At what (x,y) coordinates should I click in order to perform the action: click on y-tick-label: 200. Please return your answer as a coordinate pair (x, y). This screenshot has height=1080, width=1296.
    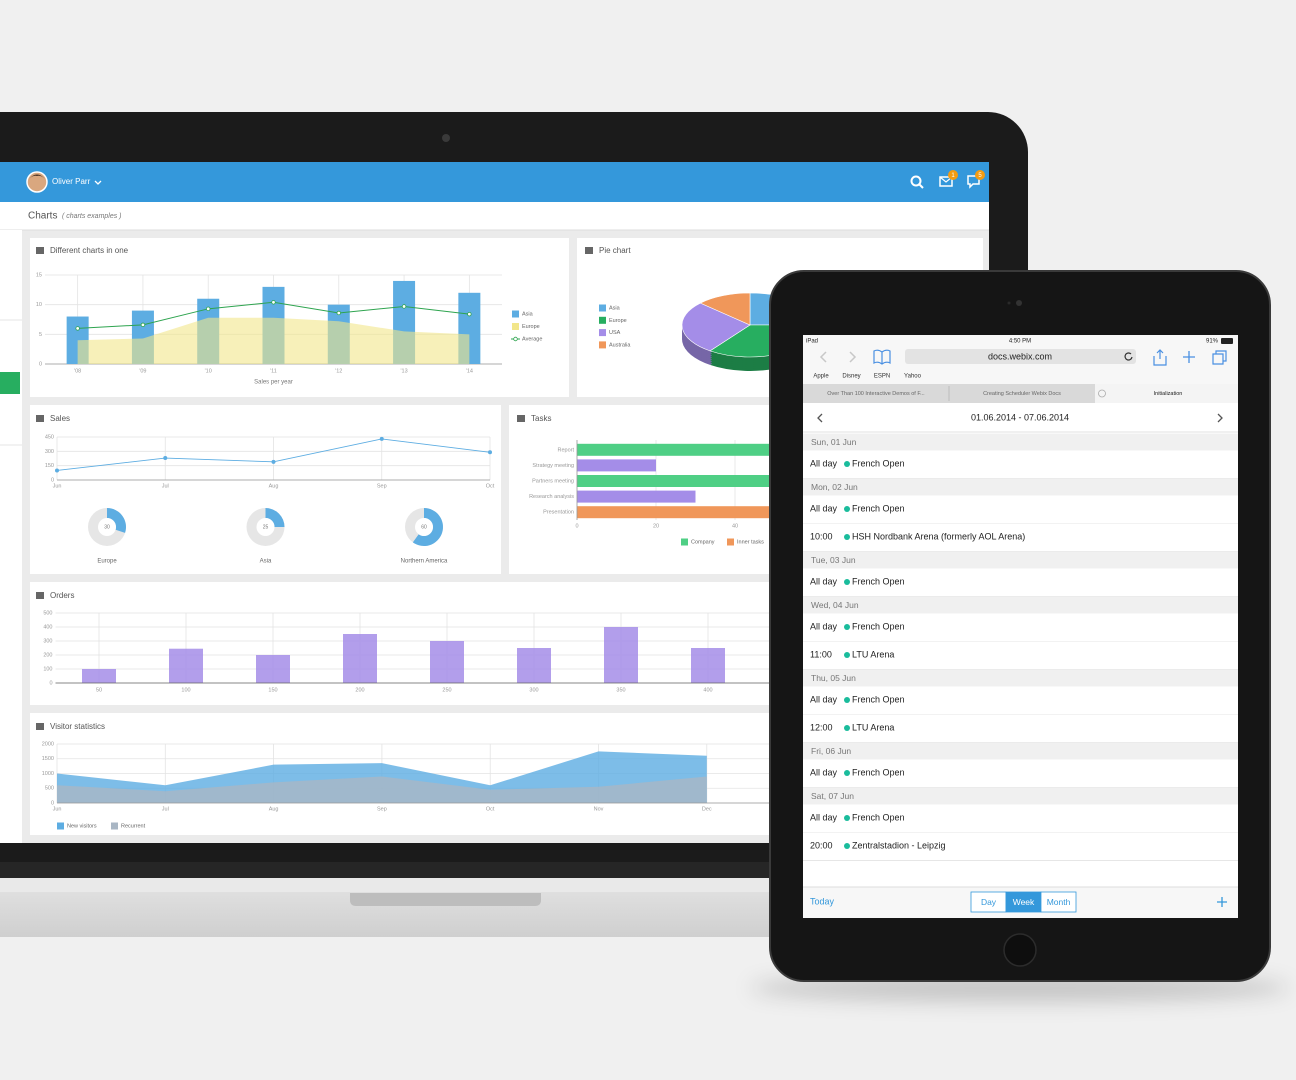
    Looking at the image, I should click on (47, 655).